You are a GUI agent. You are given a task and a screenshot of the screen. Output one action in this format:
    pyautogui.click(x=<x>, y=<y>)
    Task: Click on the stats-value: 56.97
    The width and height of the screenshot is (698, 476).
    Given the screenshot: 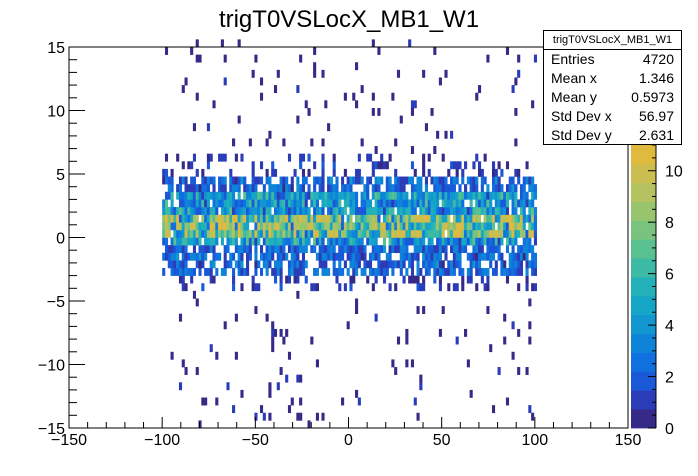 What is the action you would take?
    pyautogui.click(x=656, y=116)
    